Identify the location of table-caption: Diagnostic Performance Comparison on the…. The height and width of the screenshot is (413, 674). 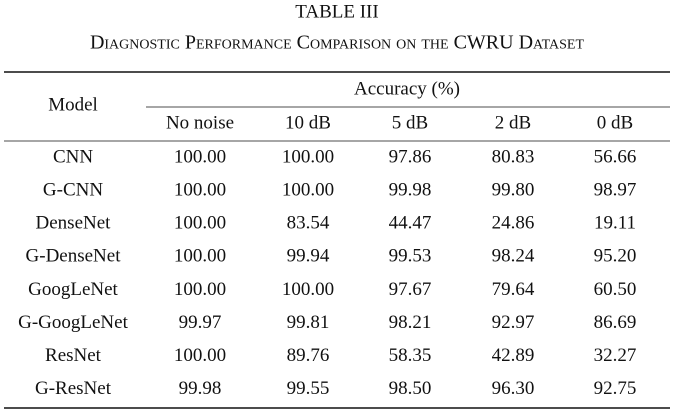
(337, 43).